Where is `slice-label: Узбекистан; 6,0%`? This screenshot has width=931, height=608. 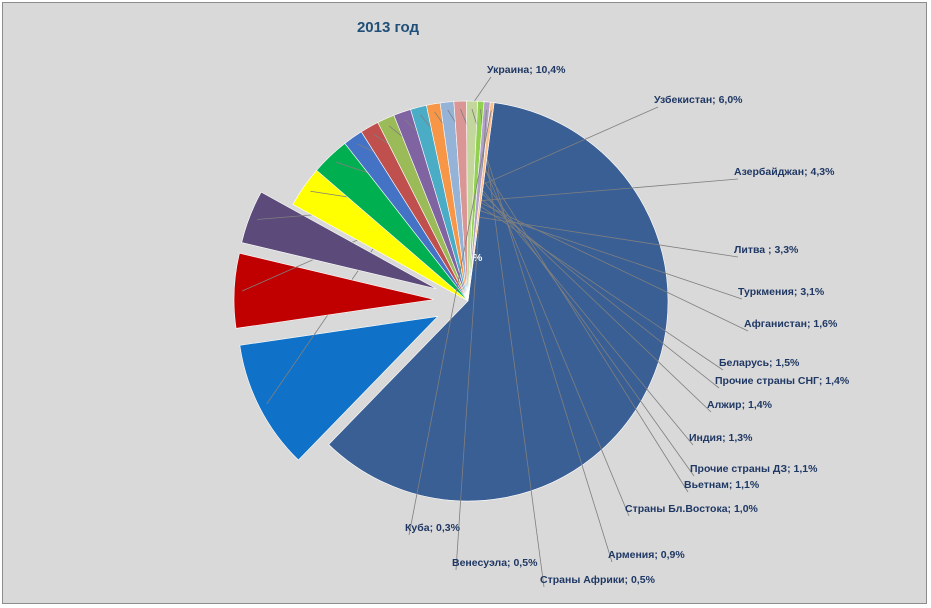
slice-label: Узбекистан; 6,0% is located at coordinates (698, 100).